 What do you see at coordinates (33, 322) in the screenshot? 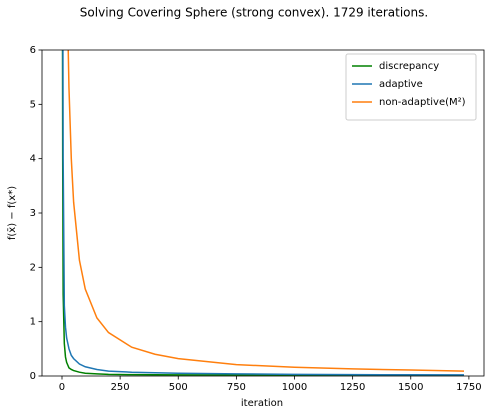
I see `y-tick-label: 1` at bounding box center [33, 322].